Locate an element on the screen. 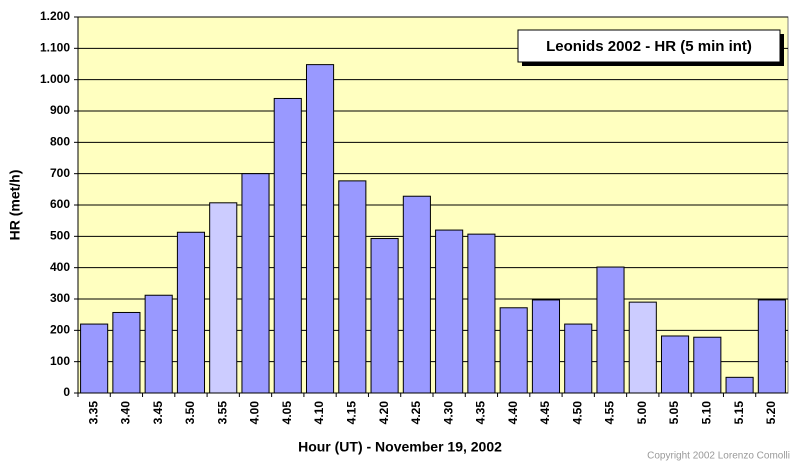 This screenshot has height=464, width=800. copyright: Copyright 2002 Lorenzo Comolli is located at coordinates (718, 456).